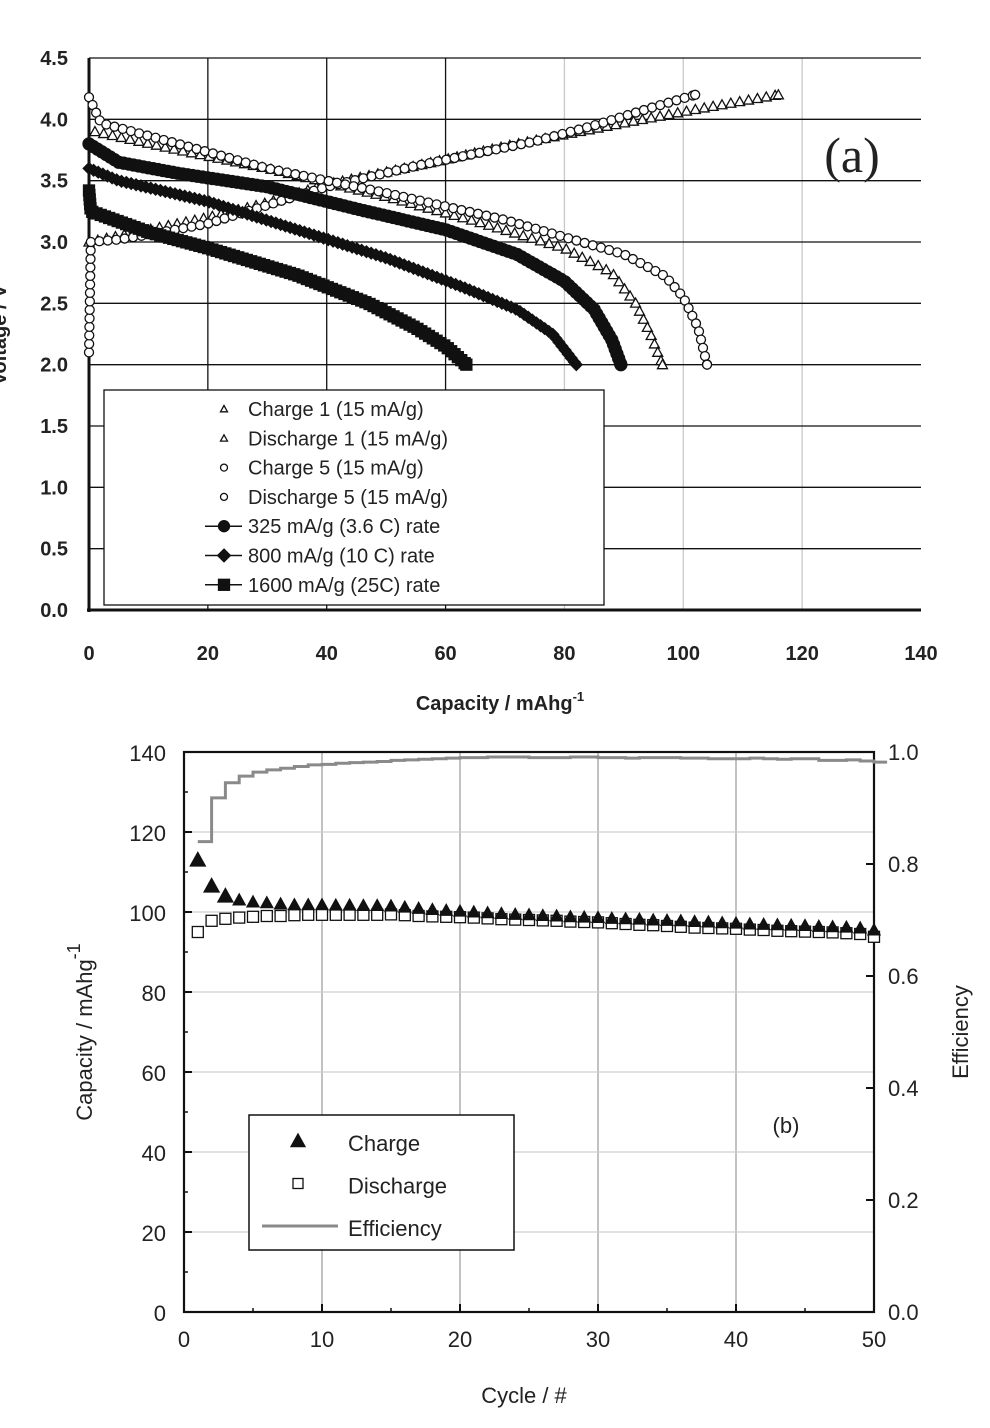 The image size is (990, 1428). What do you see at coordinates (54, 59) in the screenshot?
I see `y-tick-label: 4.5` at bounding box center [54, 59].